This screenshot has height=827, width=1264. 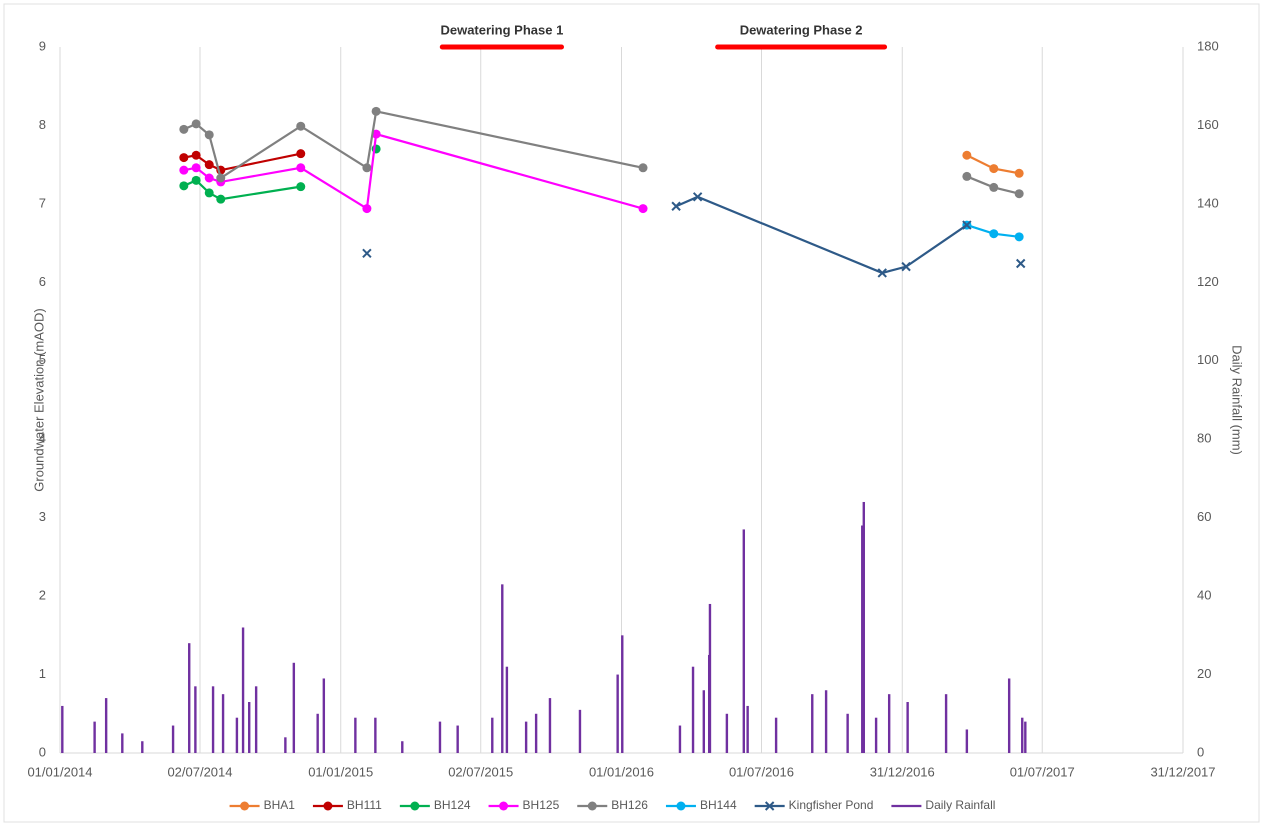 What do you see at coordinates (1204, 438) in the screenshot?
I see `y2-tick-label: 80` at bounding box center [1204, 438].